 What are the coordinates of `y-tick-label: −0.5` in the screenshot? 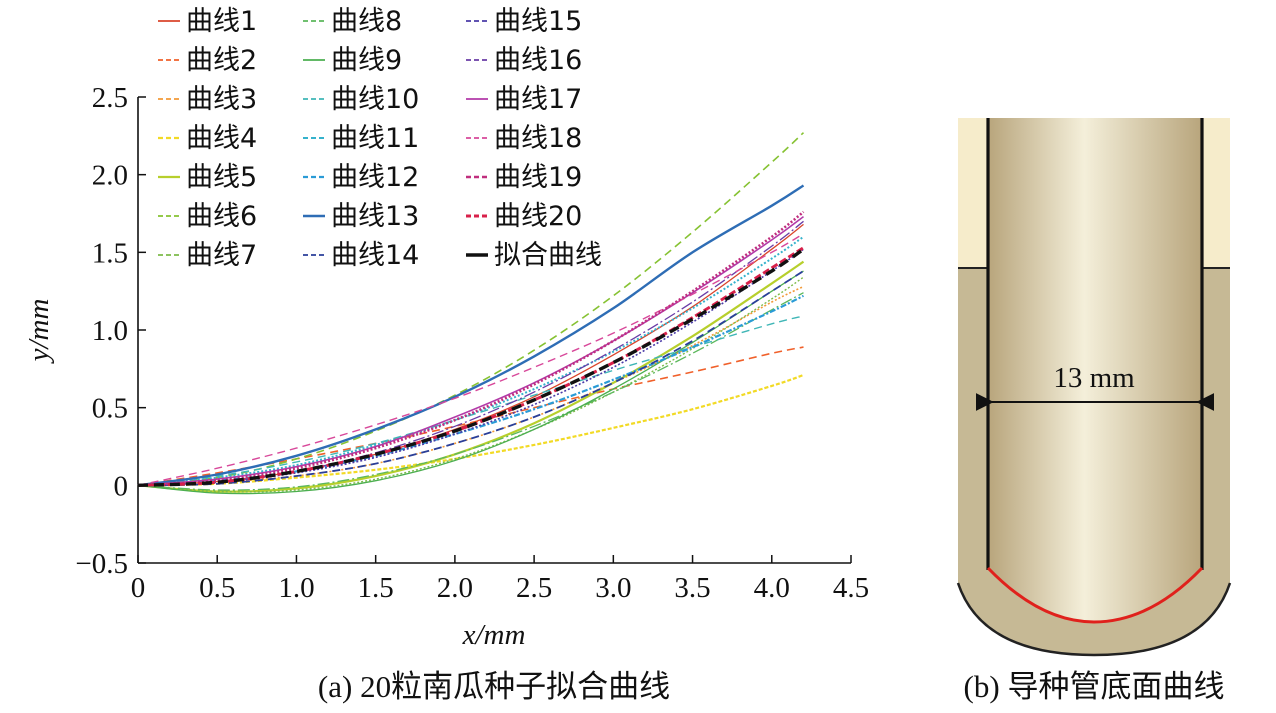 It's located at (101, 564).